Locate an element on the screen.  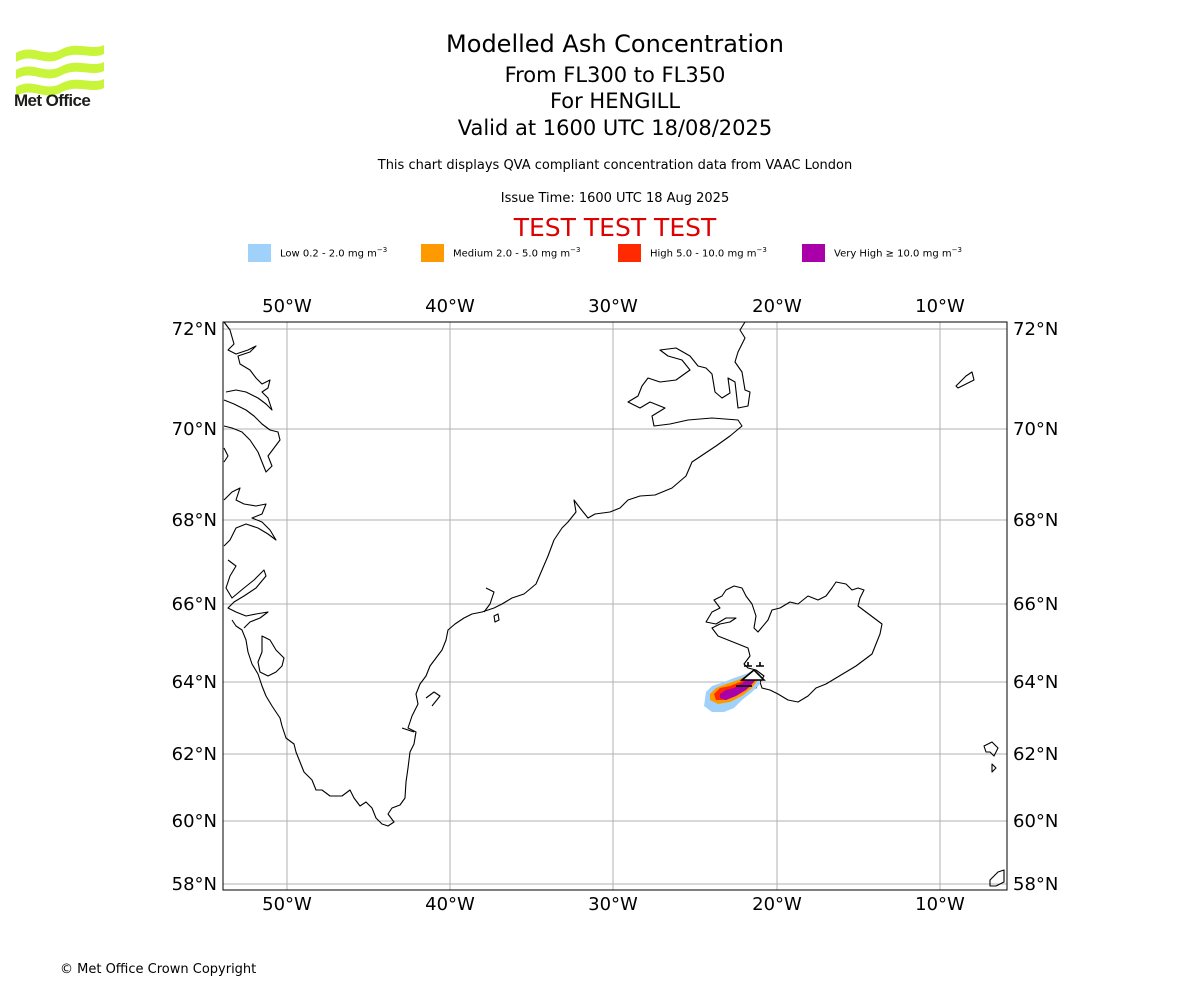
lat-label-right: 58°N is located at coordinates (1035, 884).